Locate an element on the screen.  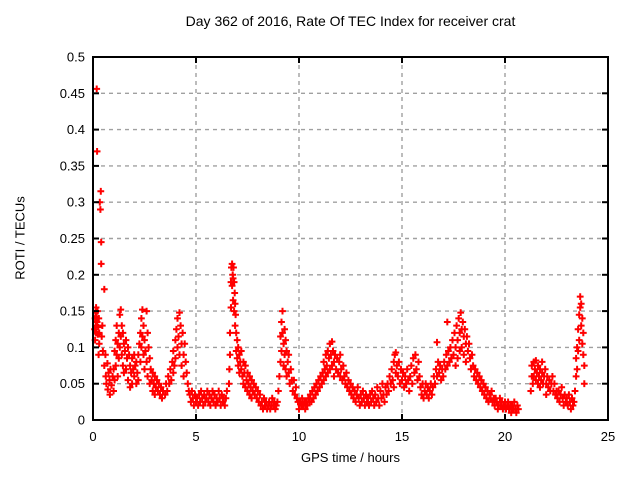
svg-text: 20 is located at coordinates (505, 436).